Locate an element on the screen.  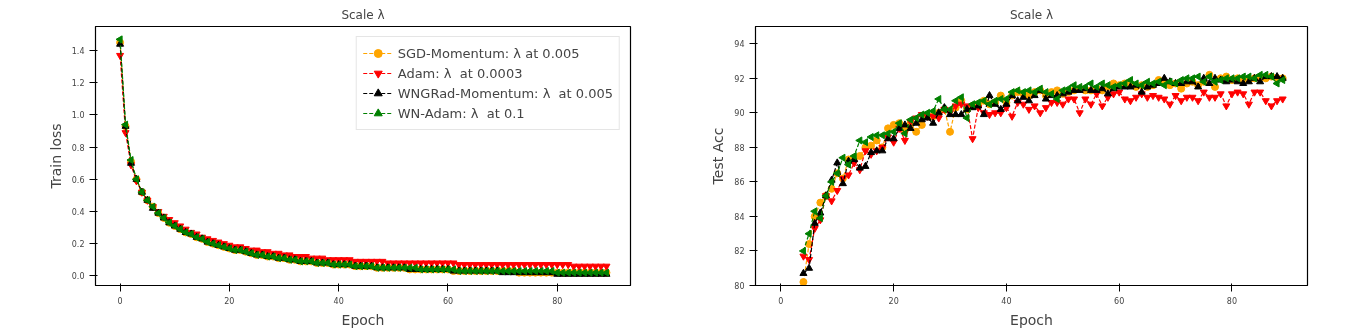
y-tick-label: 88 is located at coordinates (739, 148).